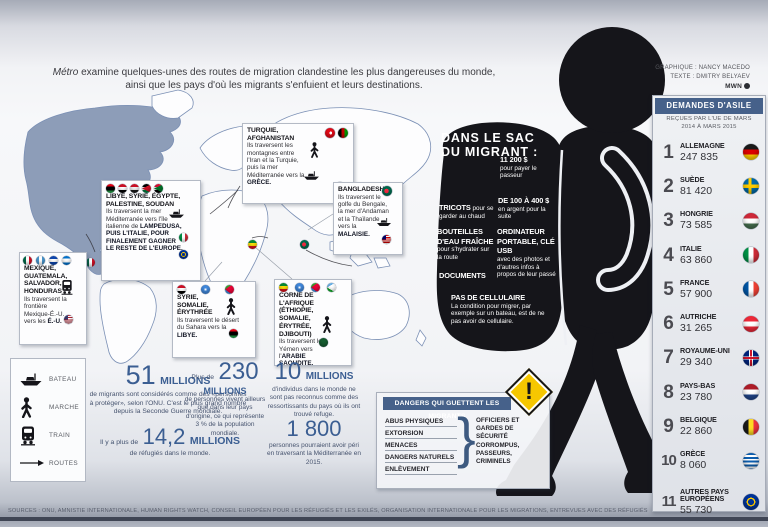 Image resolution: width=768 pixels, height=527 pixels. Describe the element at coordinates (271, 134) in the screenshot. I see `callout-title: TURQUIE, AFGHANISTAN` at that location.